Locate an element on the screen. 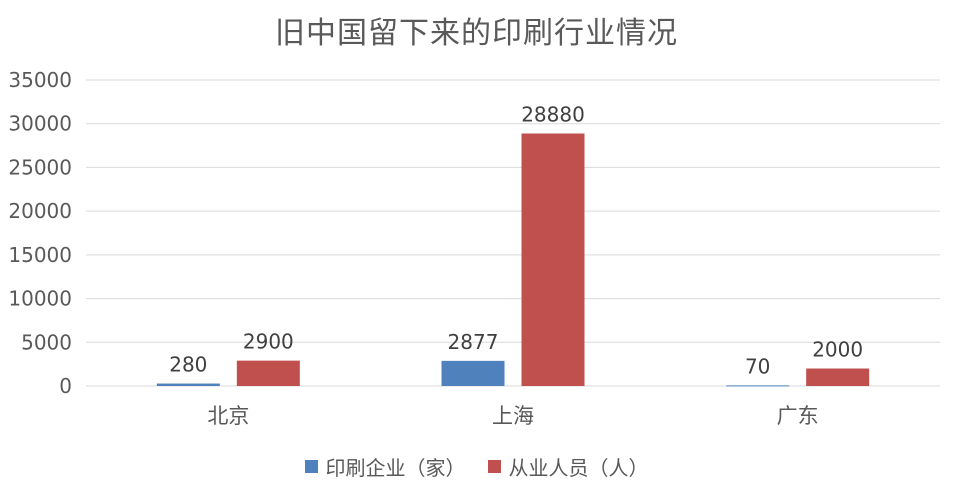 The width and height of the screenshot is (953, 485). x-tick-label: 北京 is located at coordinates (228, 416).